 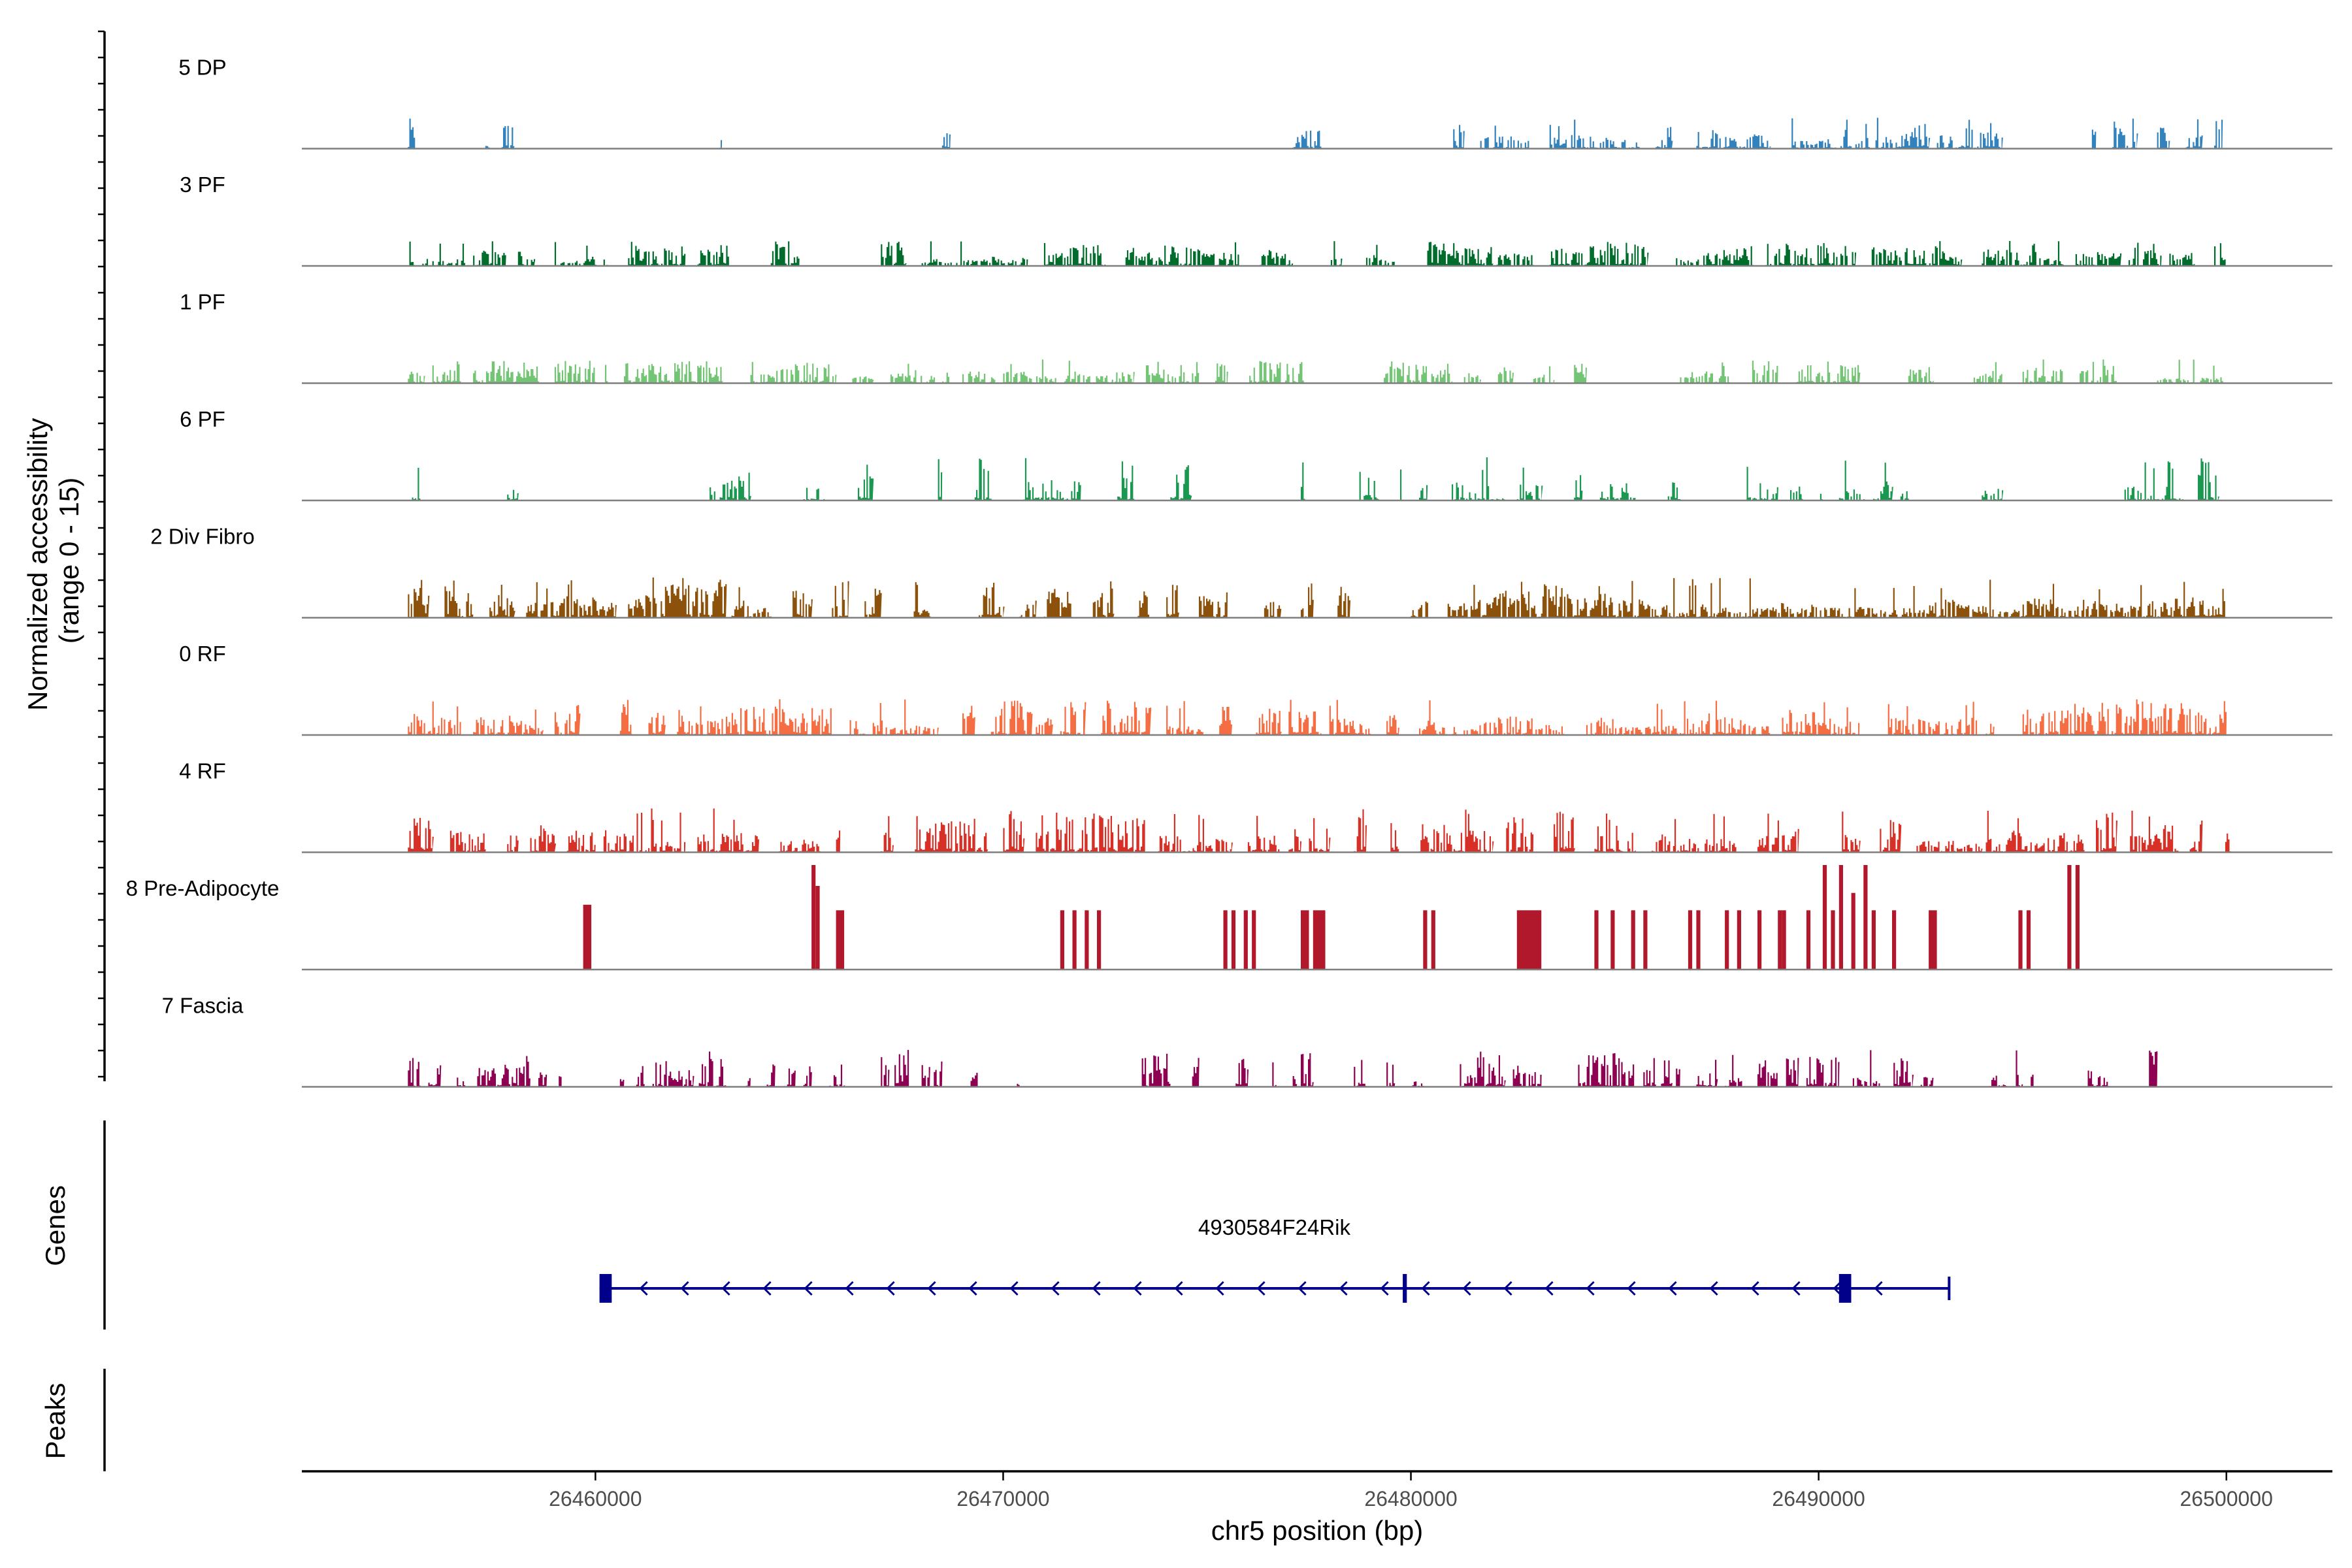 I want to click on track-label-6-pf: 6 PF, so click(x=202, y=419).